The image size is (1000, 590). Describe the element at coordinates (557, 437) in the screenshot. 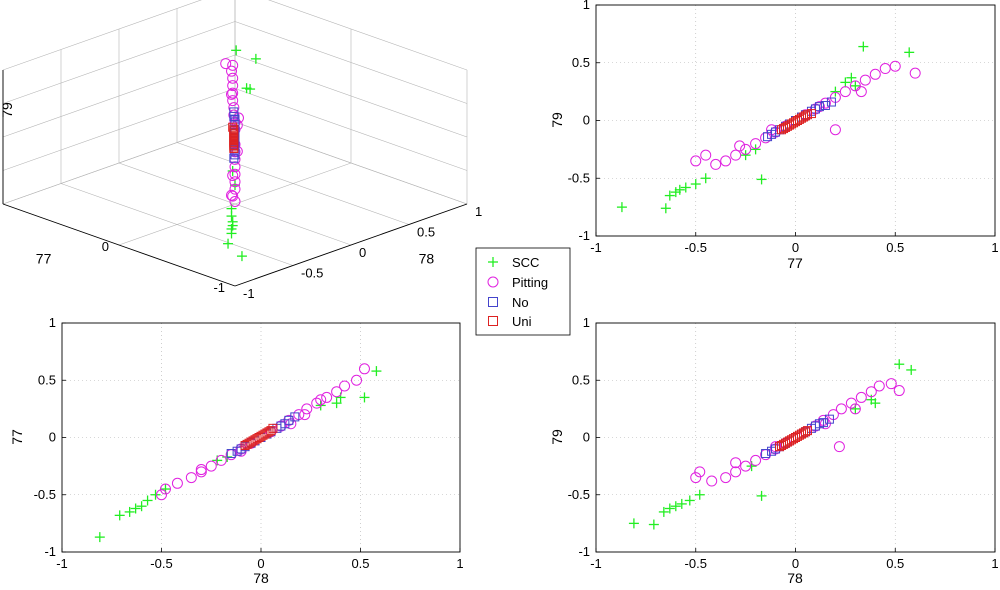

I see `y-axis-label: 79` at that location.